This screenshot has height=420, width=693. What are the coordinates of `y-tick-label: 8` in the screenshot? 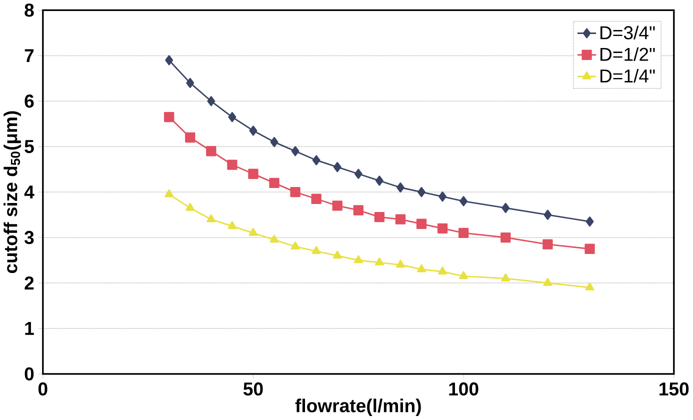 It's located at (29, 10).